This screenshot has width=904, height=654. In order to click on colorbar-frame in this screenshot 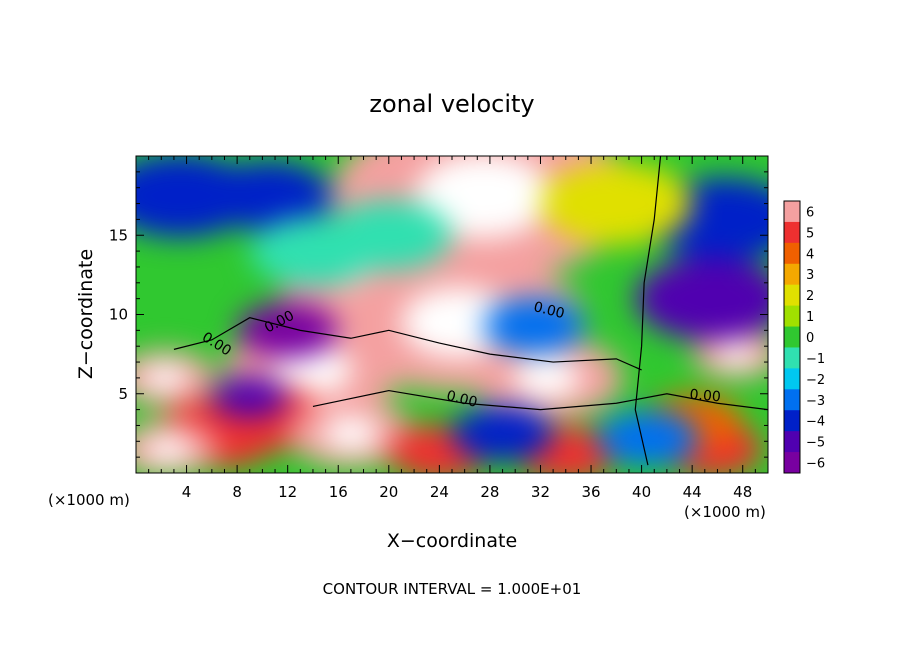, I will do `click(792, 337)`.